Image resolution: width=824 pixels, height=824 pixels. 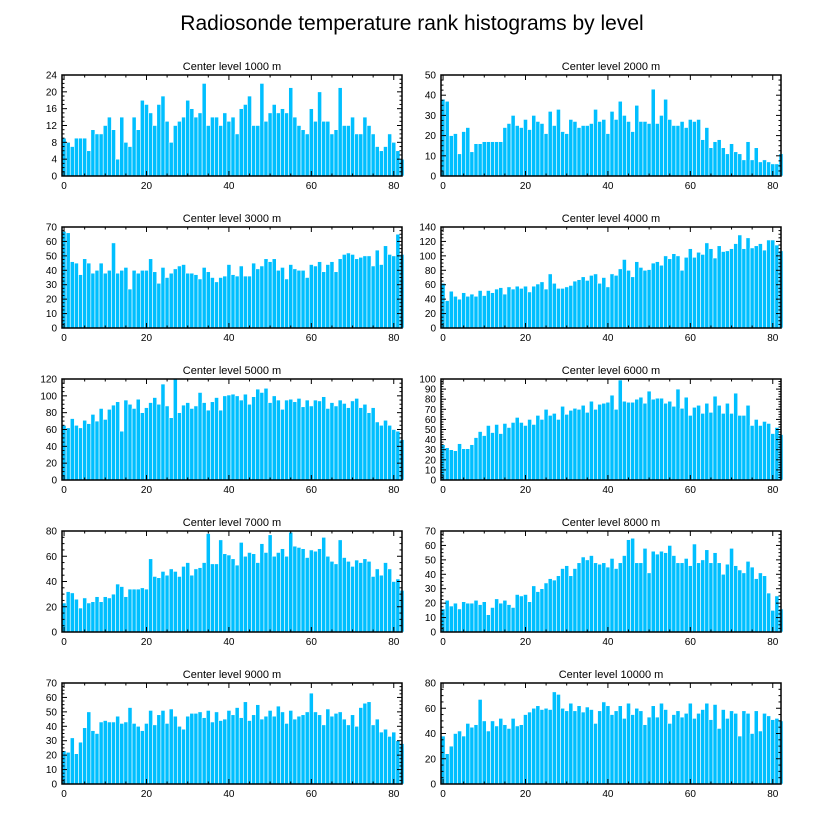 I want to click on y-tick-label: 20, so click(x=52, y=756).